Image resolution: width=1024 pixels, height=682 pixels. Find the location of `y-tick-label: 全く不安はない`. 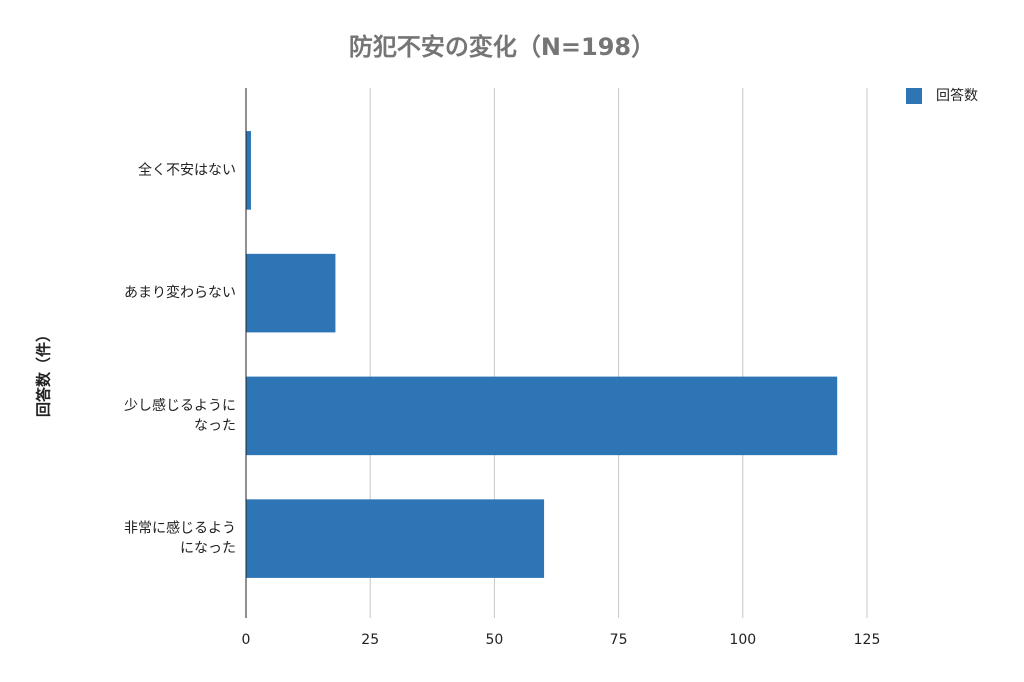

y-tick-label: 全く不安はない is located at coordinates (187, 169).